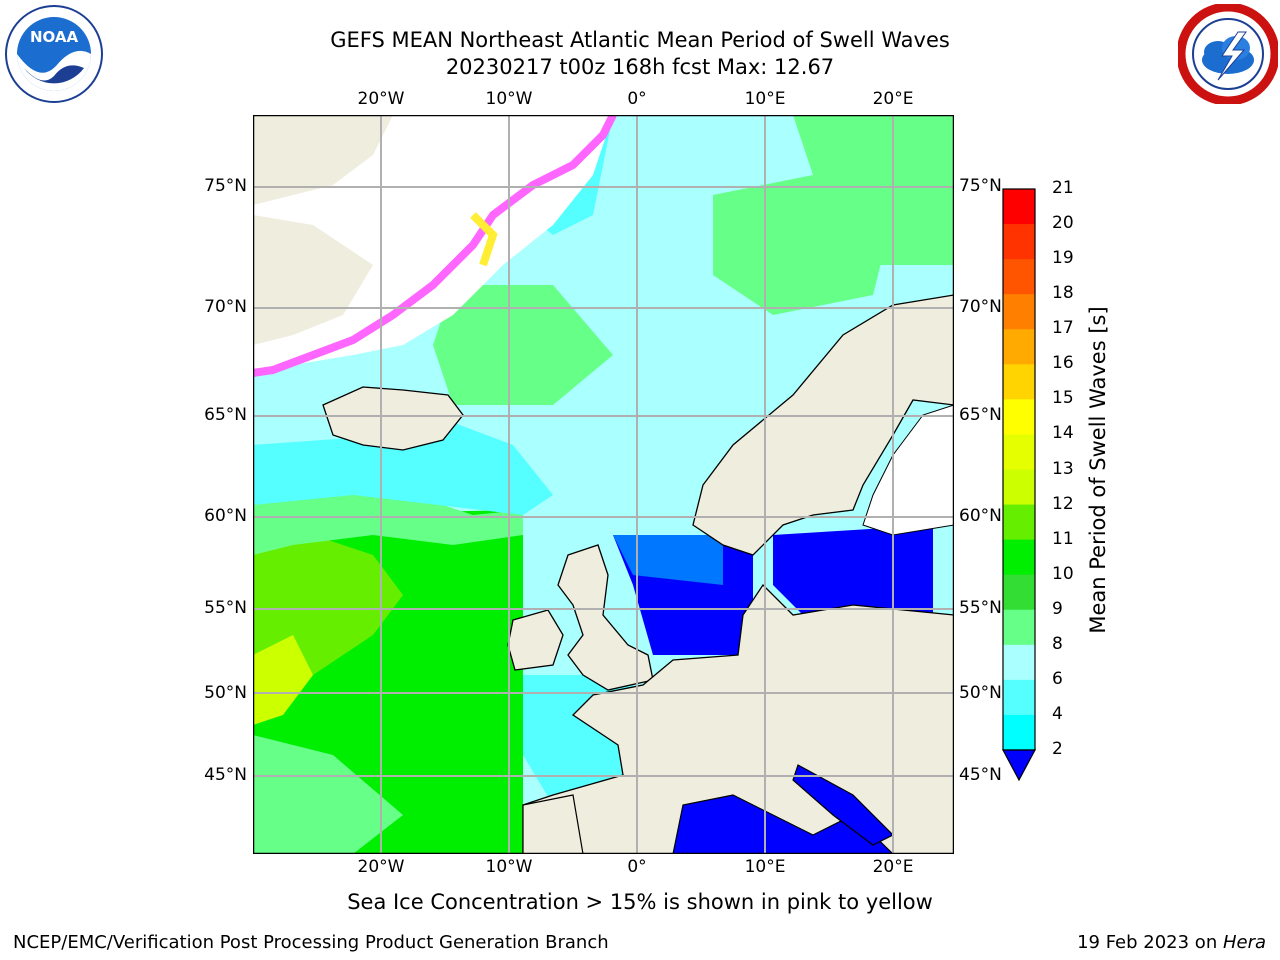 This screenshot has height=960, width=1280. I want to click on lat-label-right: 55°N, so click(980, 608).